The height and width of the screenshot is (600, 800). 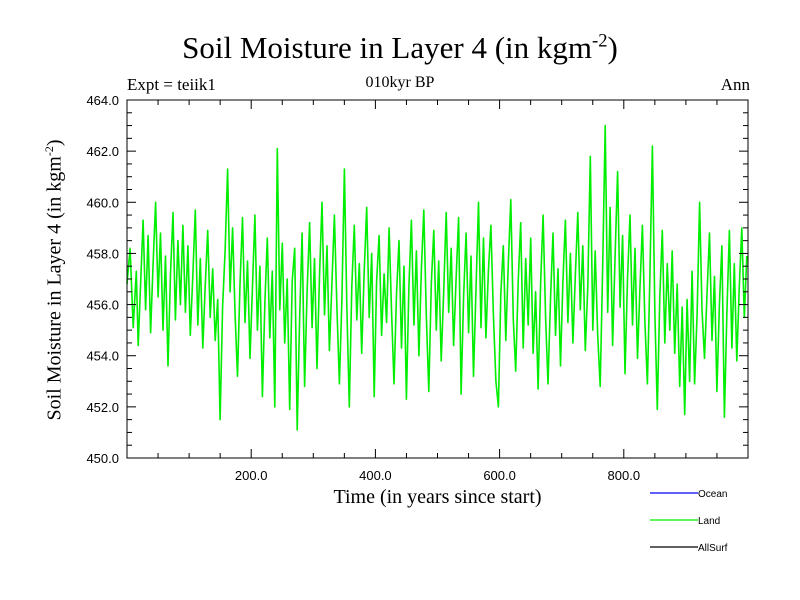 I want to click on x-tick-label: 200.0, so click(x=251, y=475).